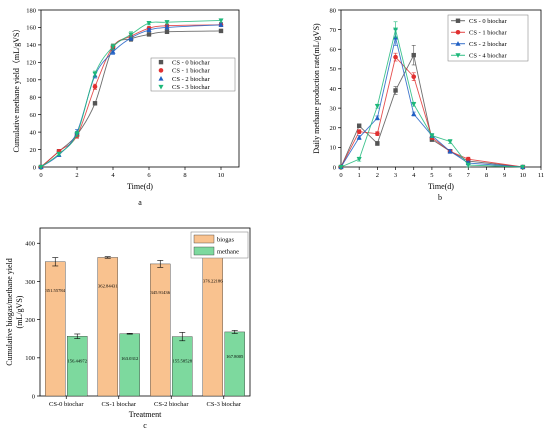 The width and height of the screenshot is (550, 434). Describe the element at coordinates (488, 56) in the screenshot. I see `legend-label: CS - 4 biochar` at that location.